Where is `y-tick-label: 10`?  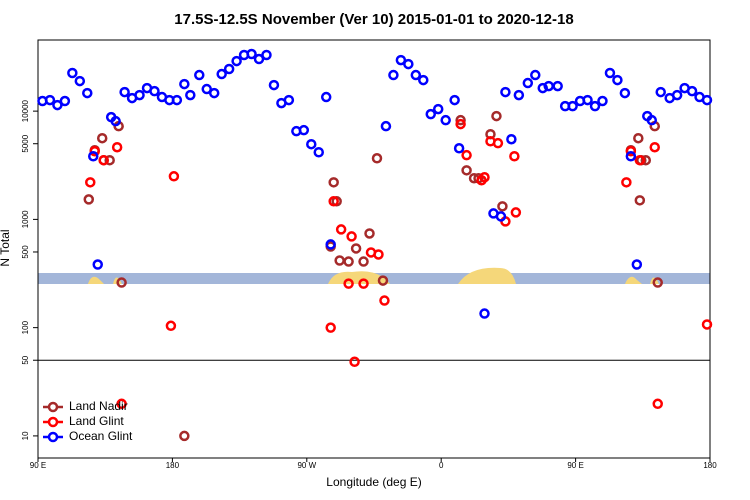
y-tick-label: 10 is located at coordinates (25, 435).